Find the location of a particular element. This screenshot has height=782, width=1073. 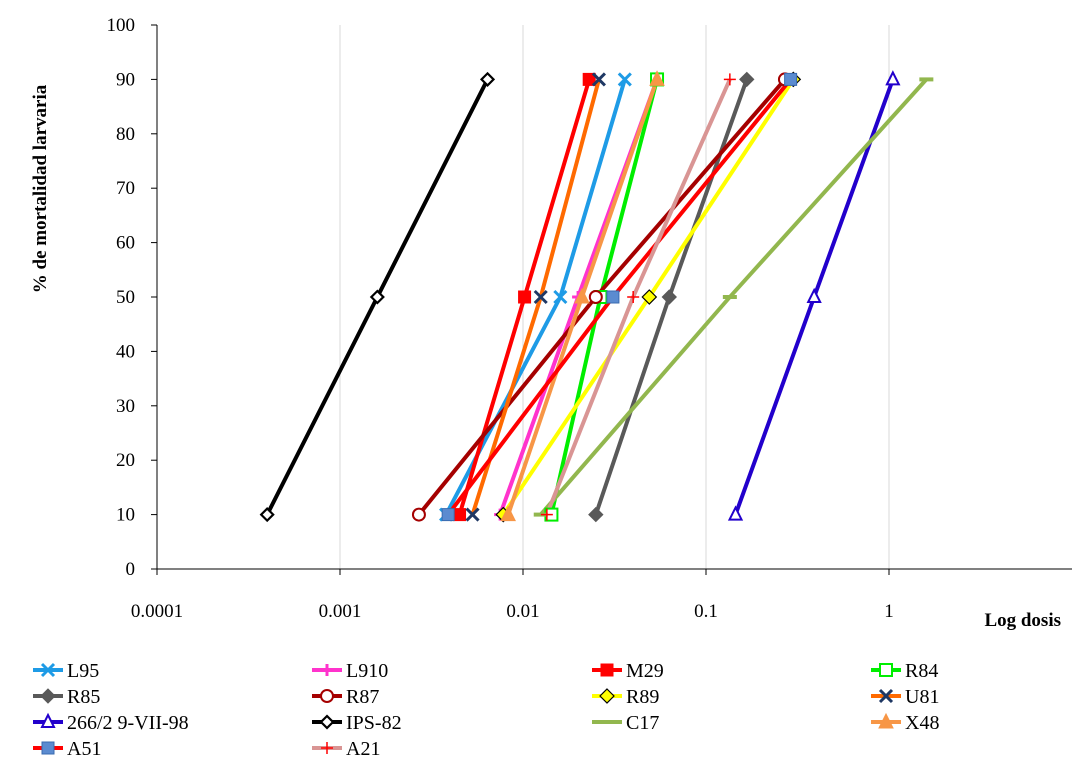

y-tick-label: 30 is located at coordinates (125, 406).